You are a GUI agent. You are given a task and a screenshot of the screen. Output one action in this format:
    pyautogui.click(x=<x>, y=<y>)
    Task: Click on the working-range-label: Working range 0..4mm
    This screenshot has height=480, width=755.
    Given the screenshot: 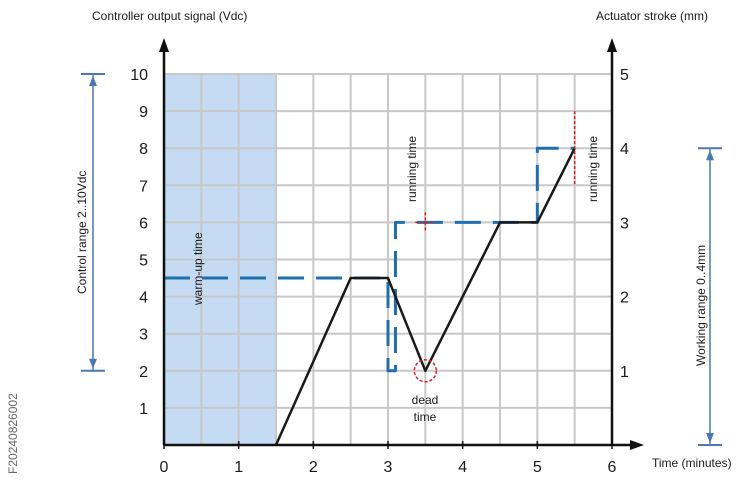 What is the action you would take?
    pyautogui.click(x=701, y=305)
    